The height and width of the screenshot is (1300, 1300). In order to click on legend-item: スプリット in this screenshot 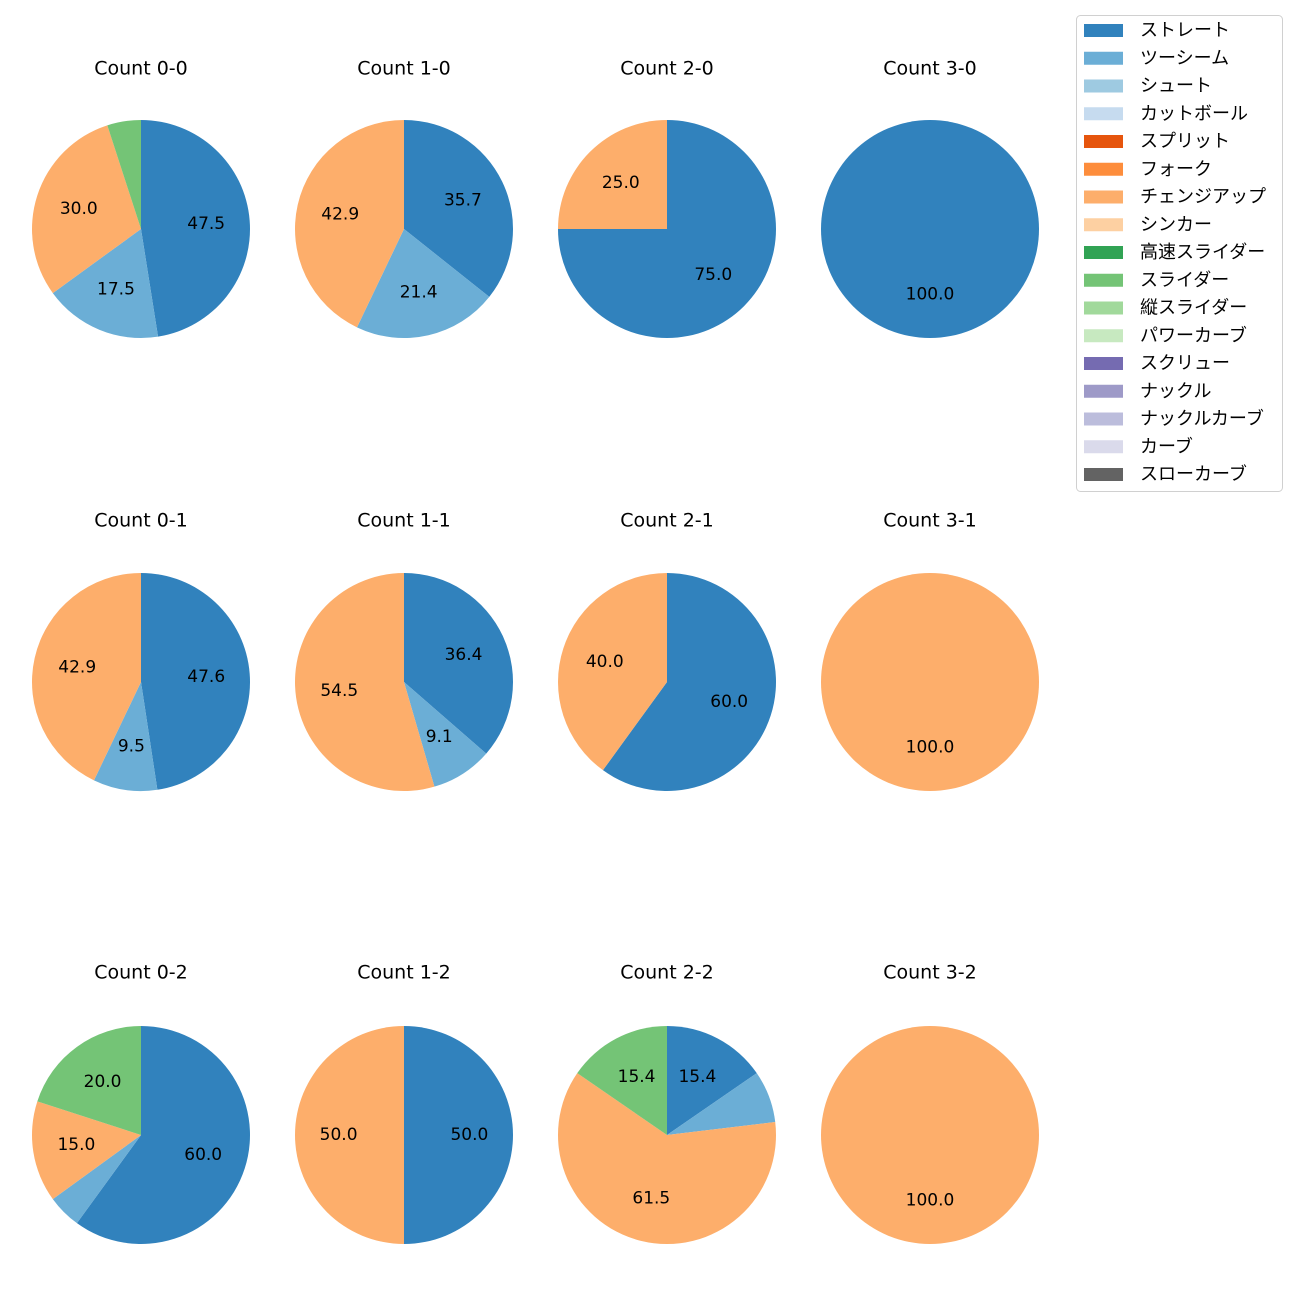, I will do `click(1157, 141)`.